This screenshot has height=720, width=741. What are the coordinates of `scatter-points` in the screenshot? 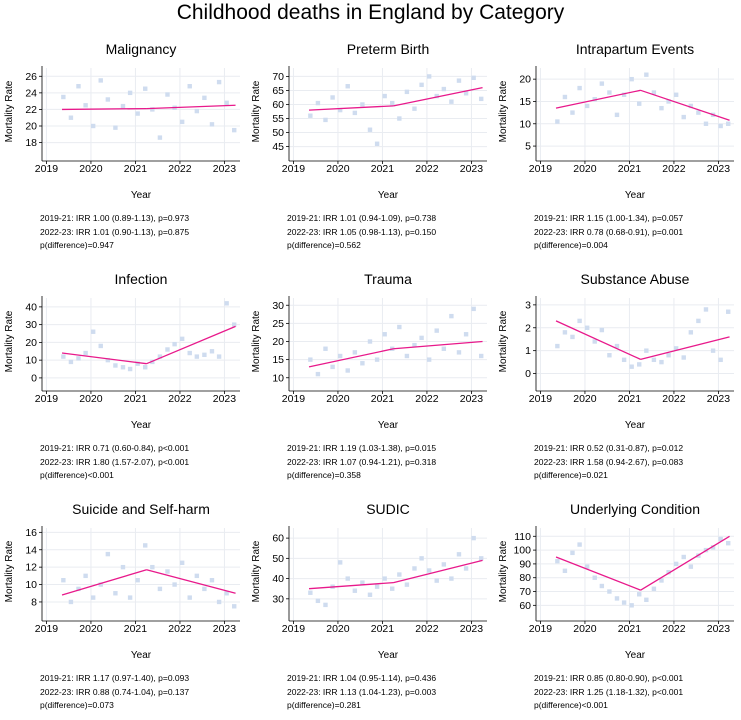 It's located at (149, 576).